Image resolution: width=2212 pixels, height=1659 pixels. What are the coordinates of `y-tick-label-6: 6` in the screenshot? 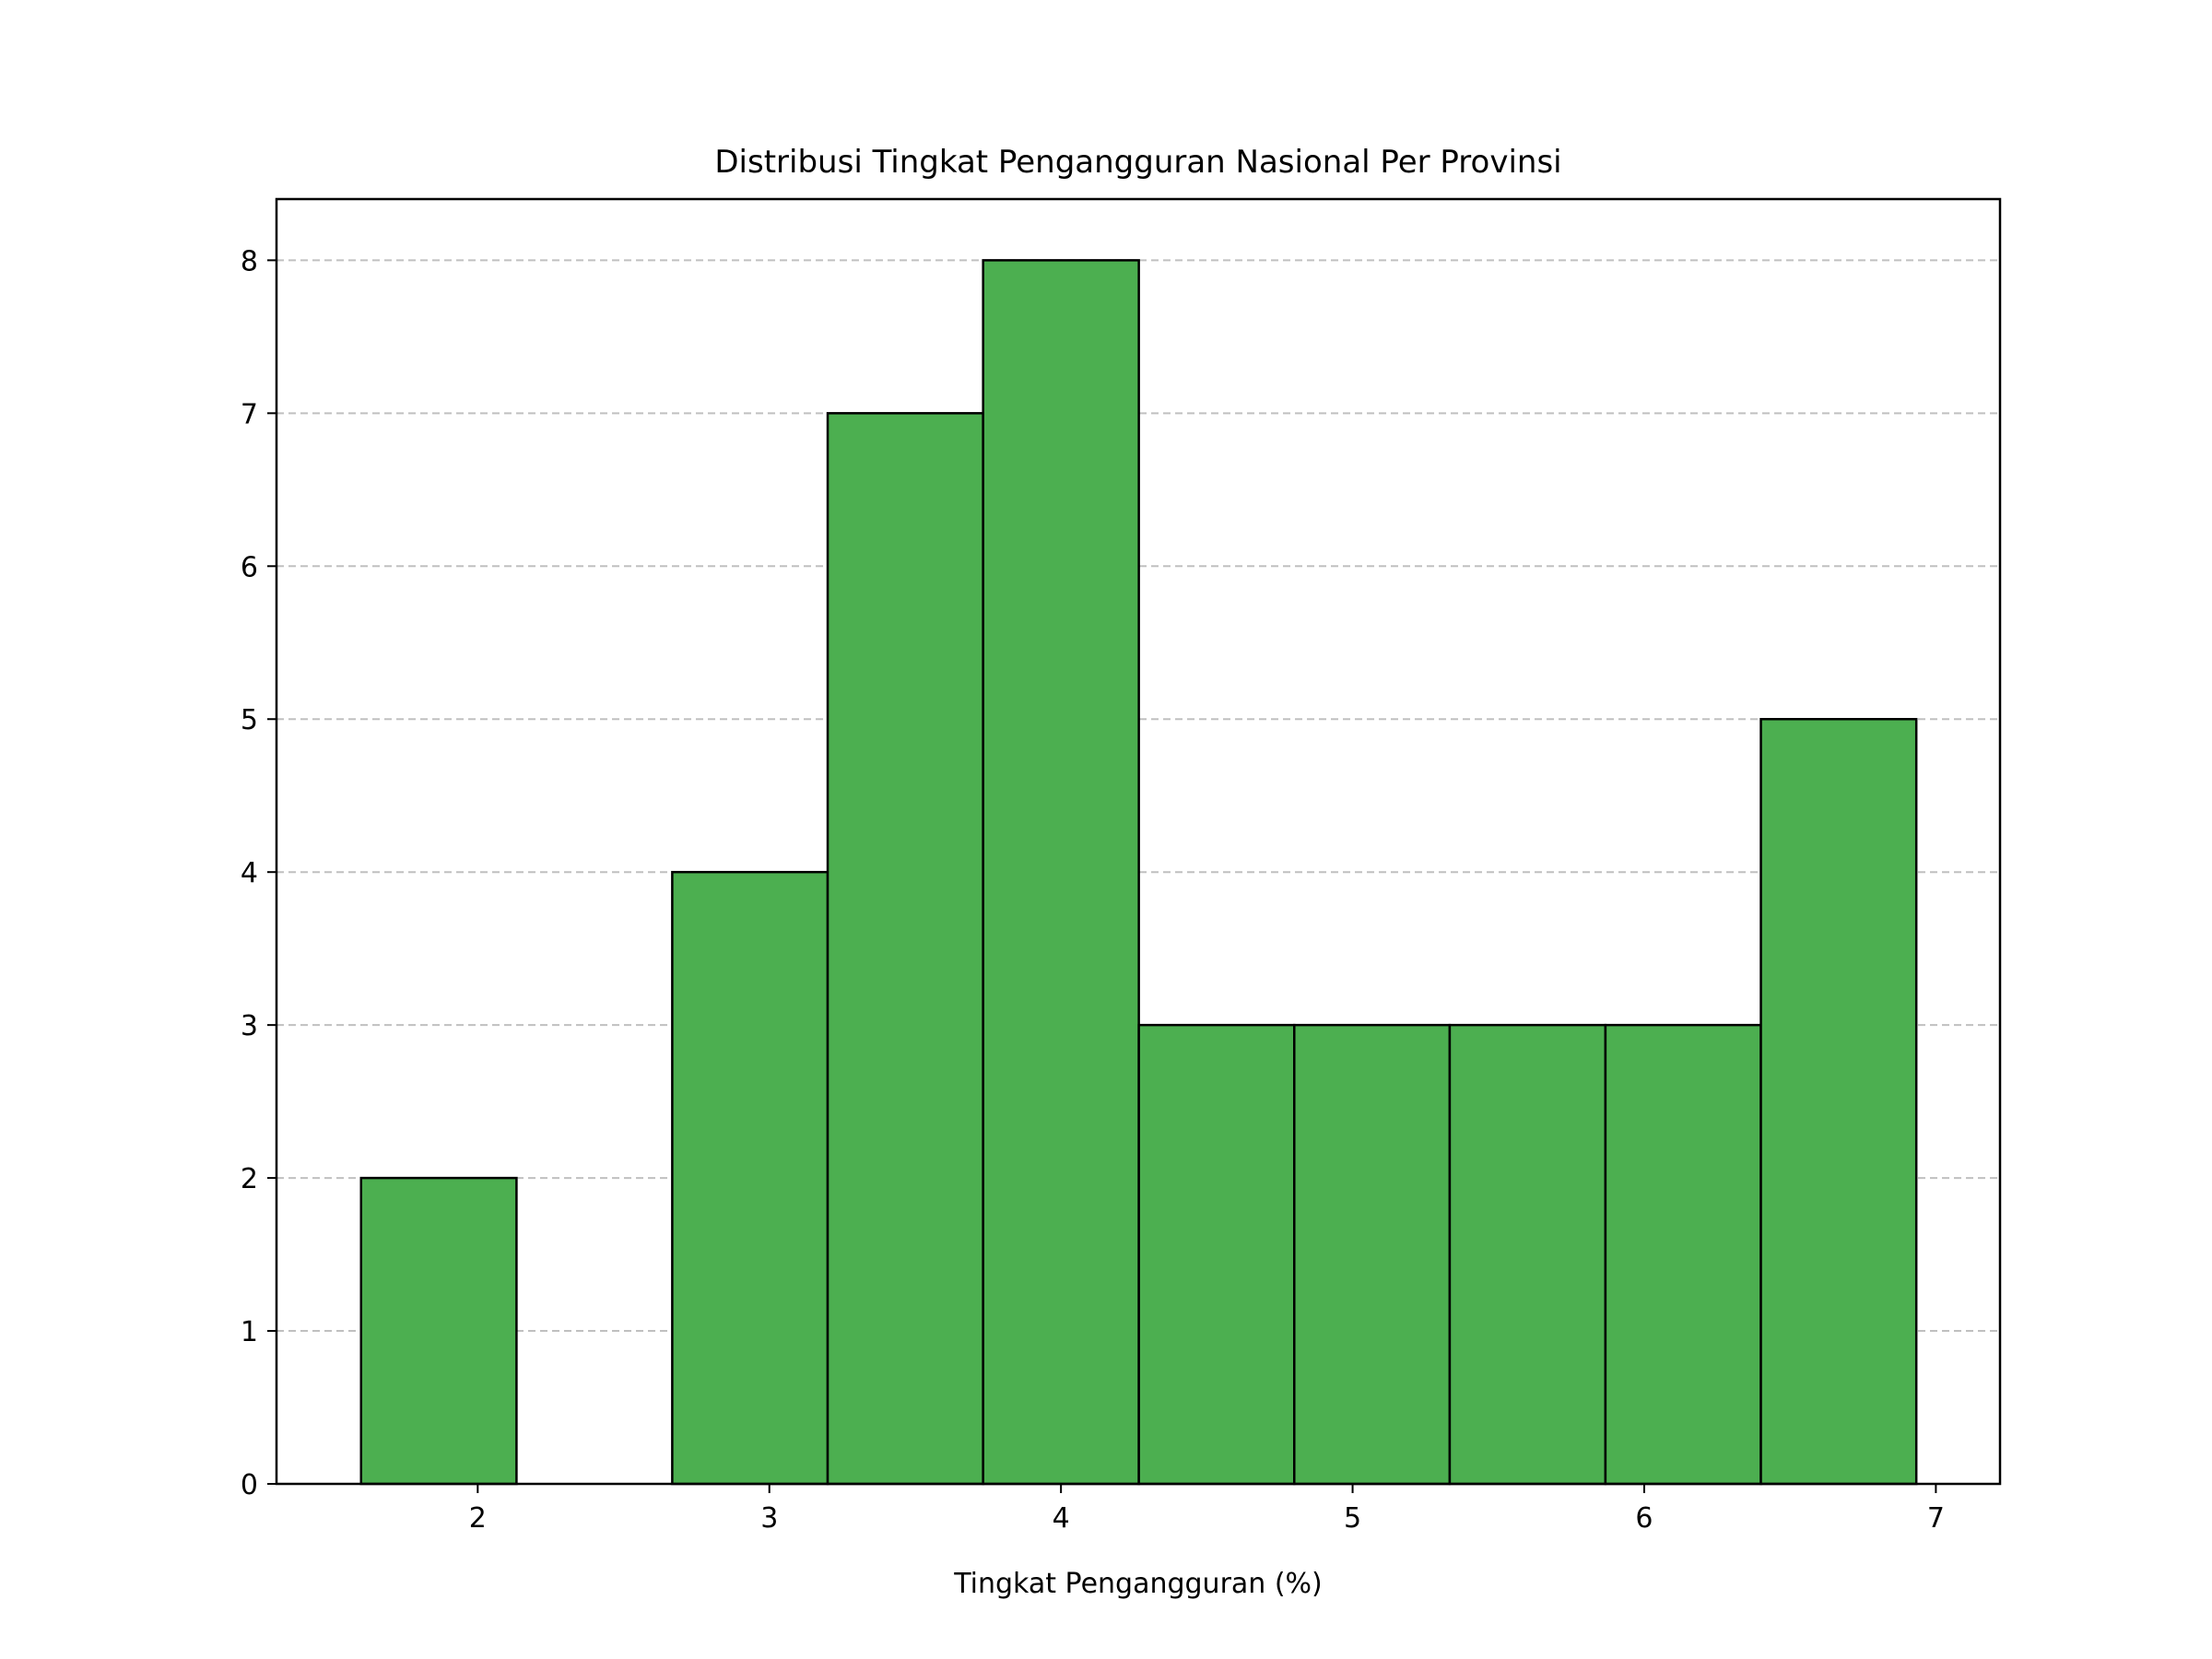 It's located at (249, 567).